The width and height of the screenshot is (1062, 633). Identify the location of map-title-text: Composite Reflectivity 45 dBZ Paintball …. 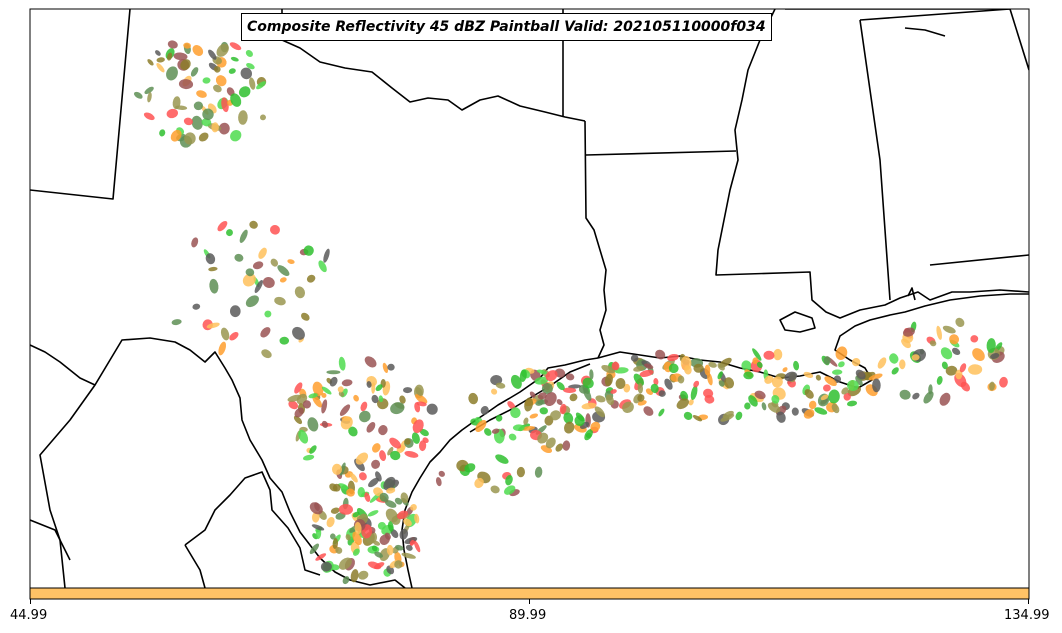
(506, 27).